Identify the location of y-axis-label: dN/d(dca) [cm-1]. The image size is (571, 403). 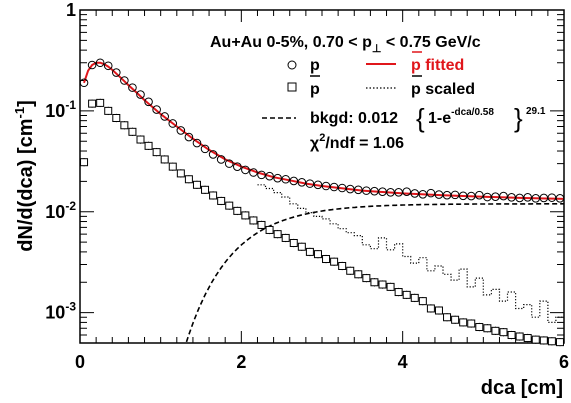
(24, 176).